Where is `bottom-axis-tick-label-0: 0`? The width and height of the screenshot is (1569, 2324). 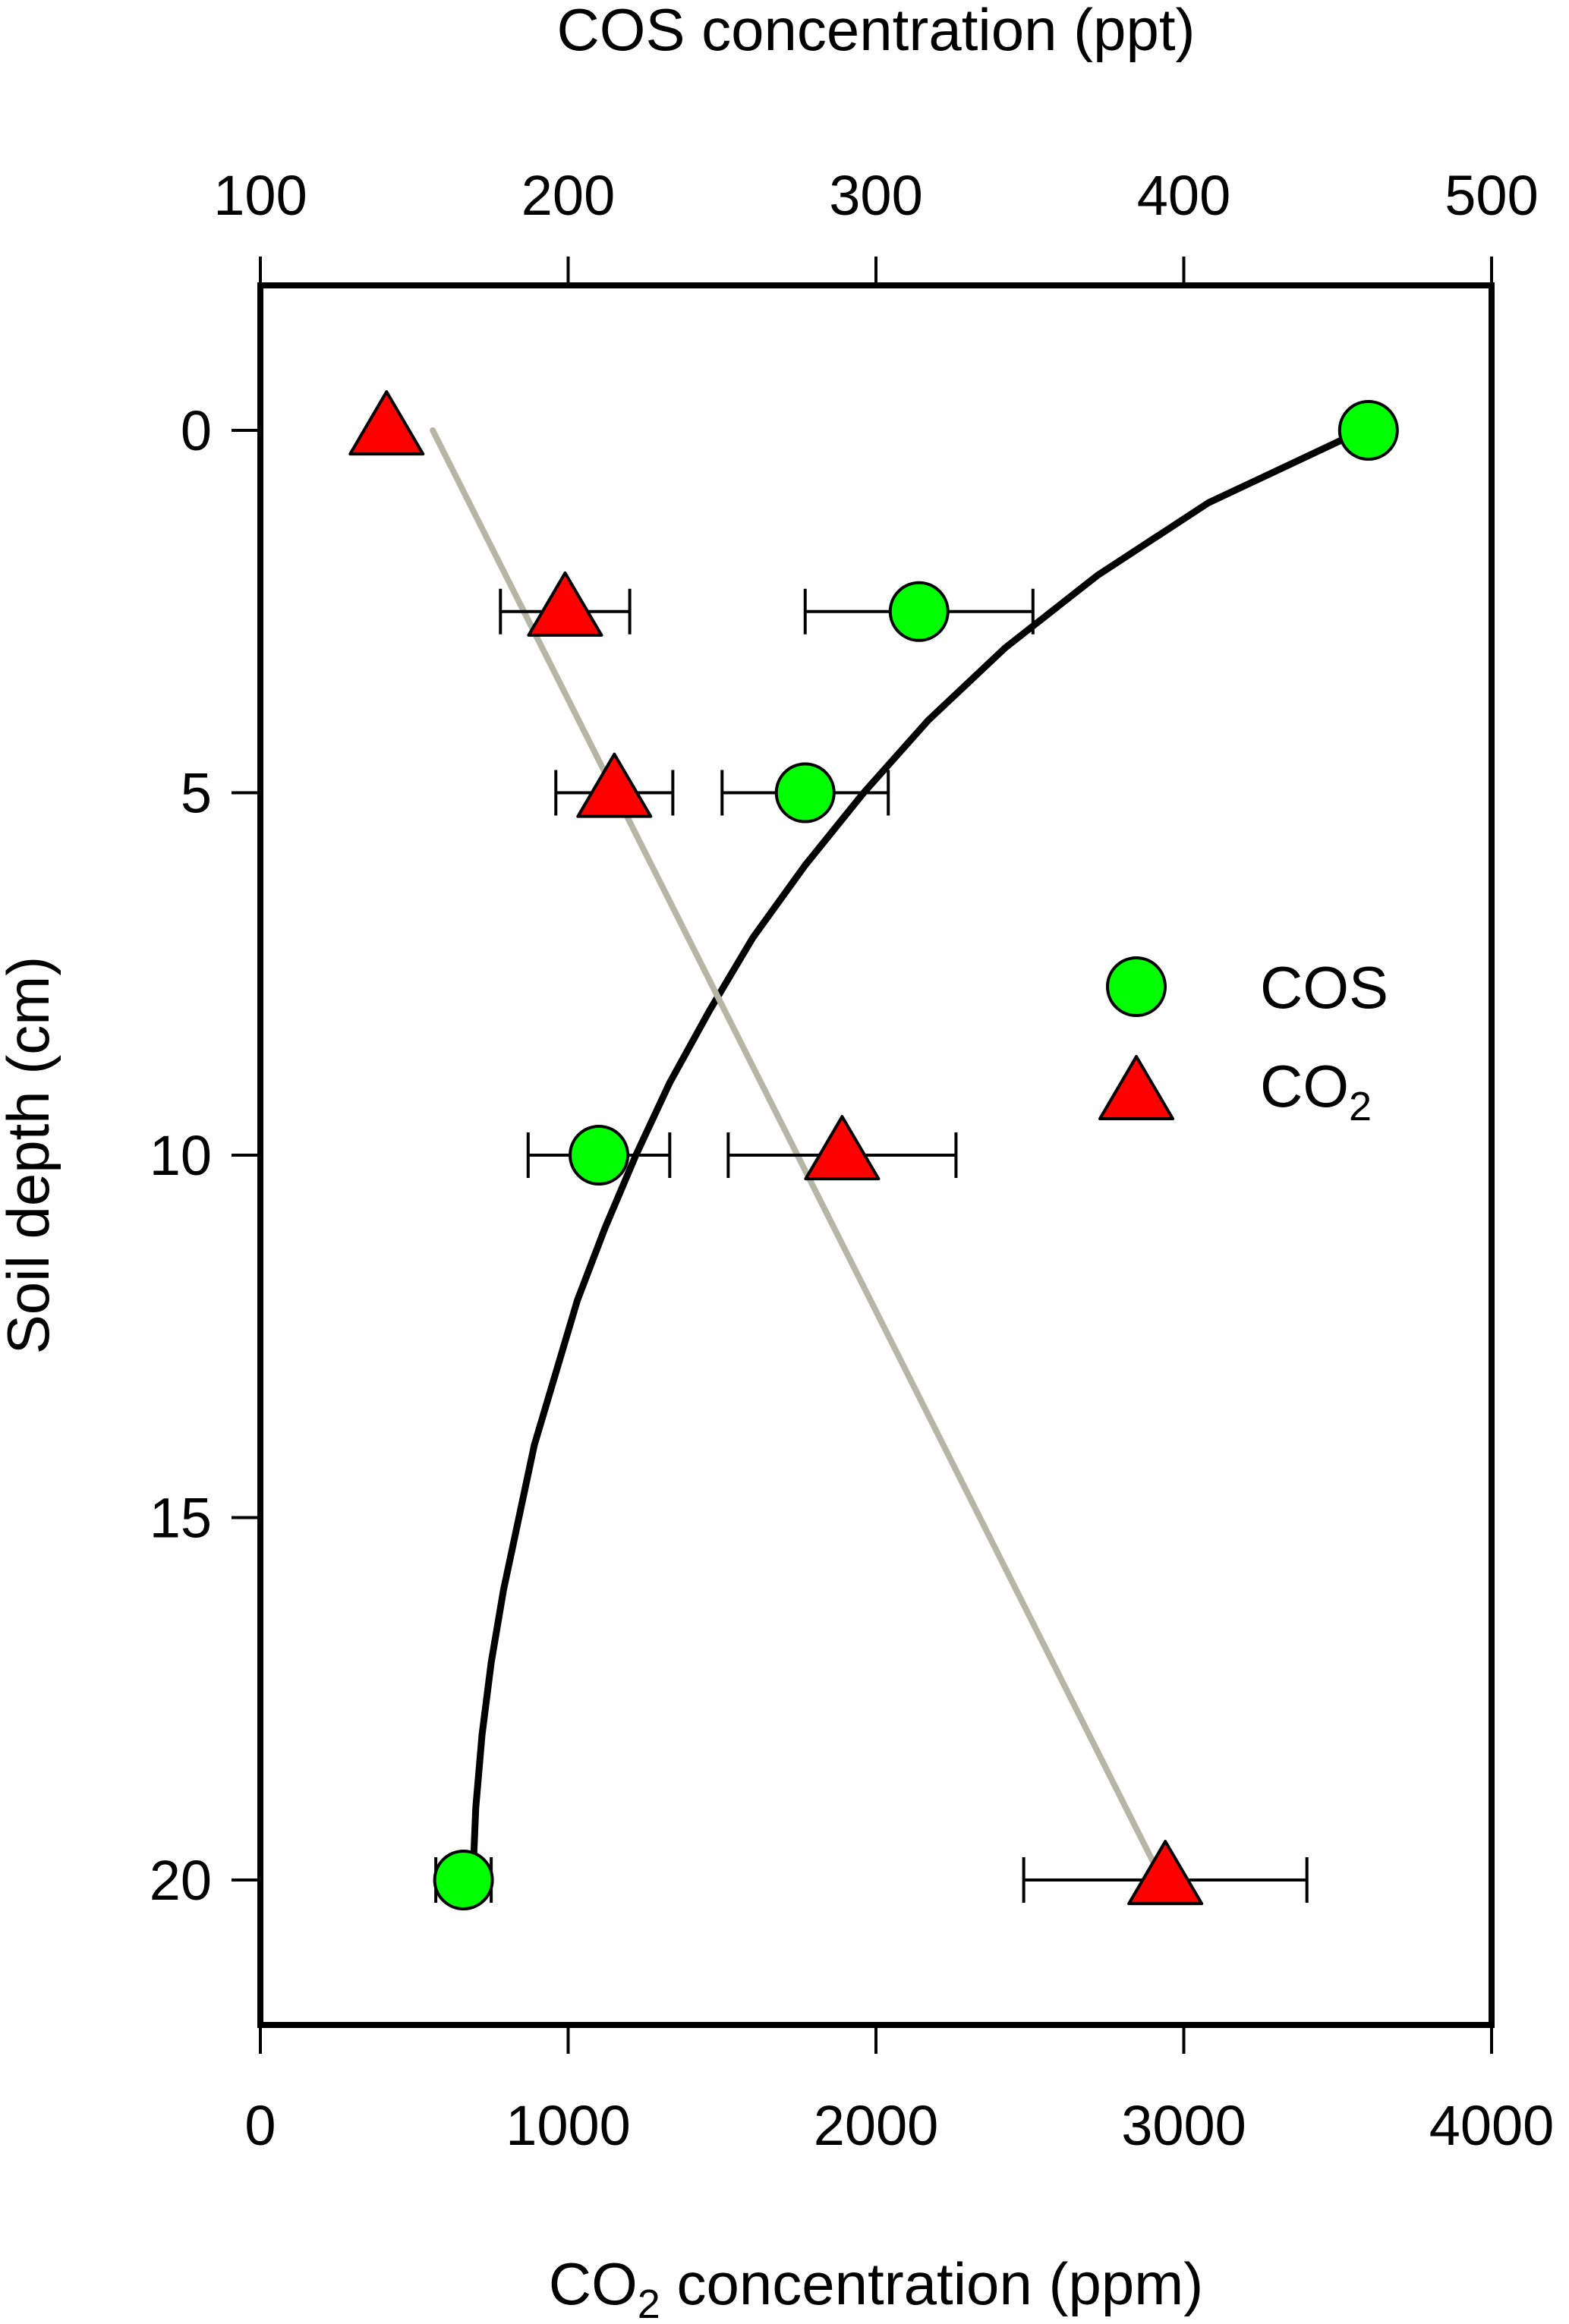 bottom-axis-tick-label-0: 0 is located at coordinates (260, 2126).